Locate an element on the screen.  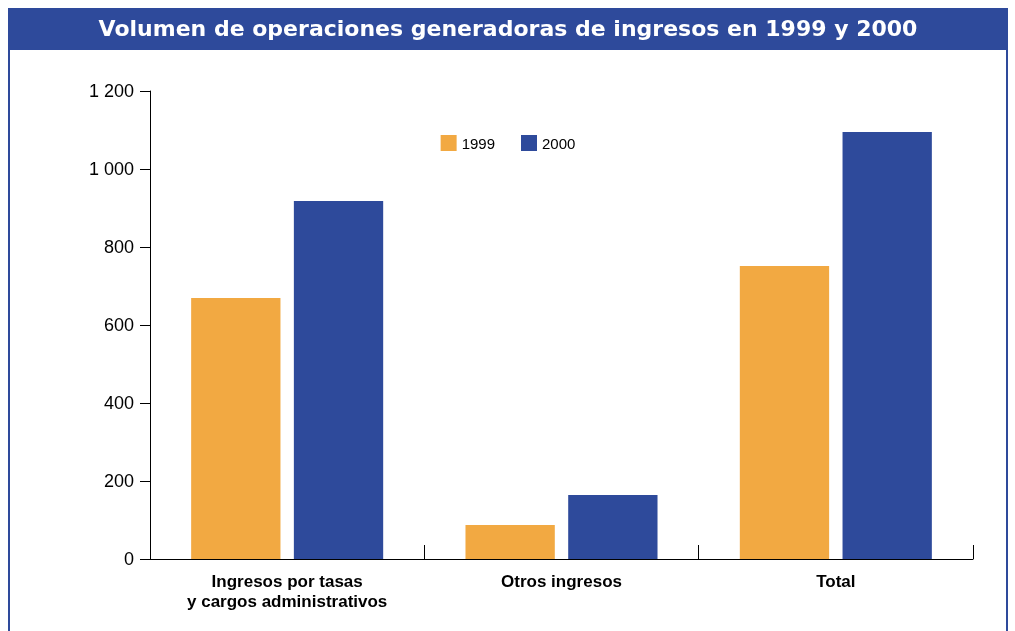
x-tick-label: Otros ingresos is located at coordinates (561, 581).